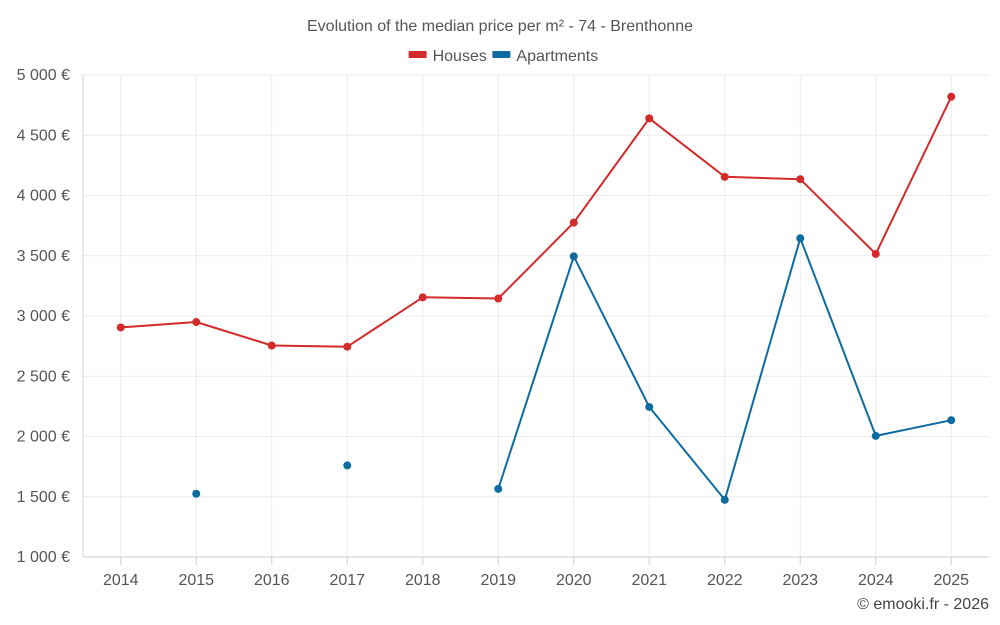  I want to click on legend-swatch-houses, so click(417, 54).